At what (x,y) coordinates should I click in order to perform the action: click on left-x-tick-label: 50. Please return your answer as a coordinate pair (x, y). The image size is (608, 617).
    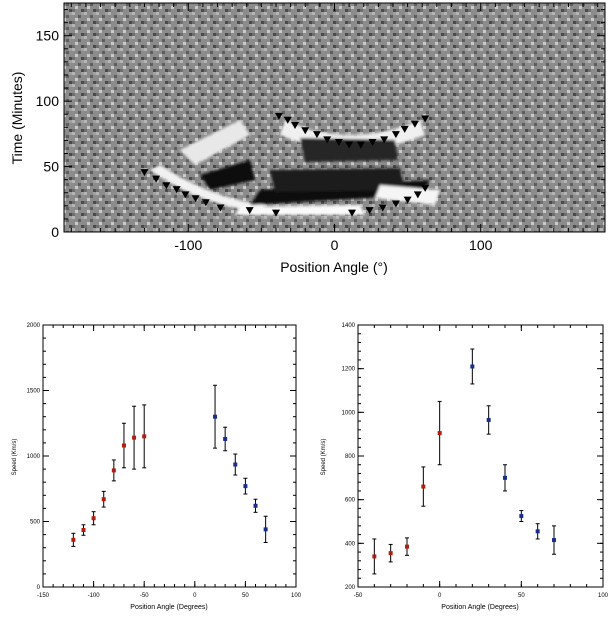
    Looking at the image, I should click on (245, 596).